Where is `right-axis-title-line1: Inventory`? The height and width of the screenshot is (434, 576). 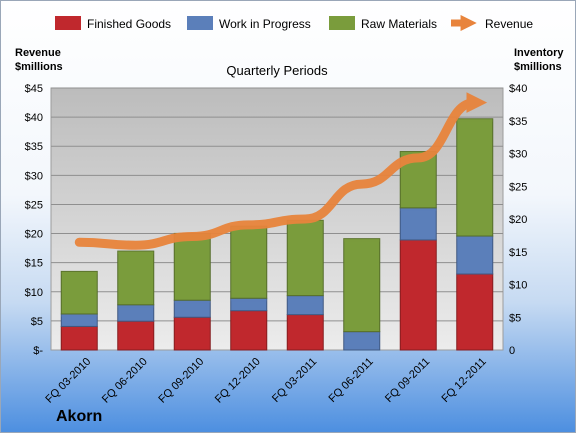
right-axis-title-line1: Inventory is located at coordinates (539, 53).